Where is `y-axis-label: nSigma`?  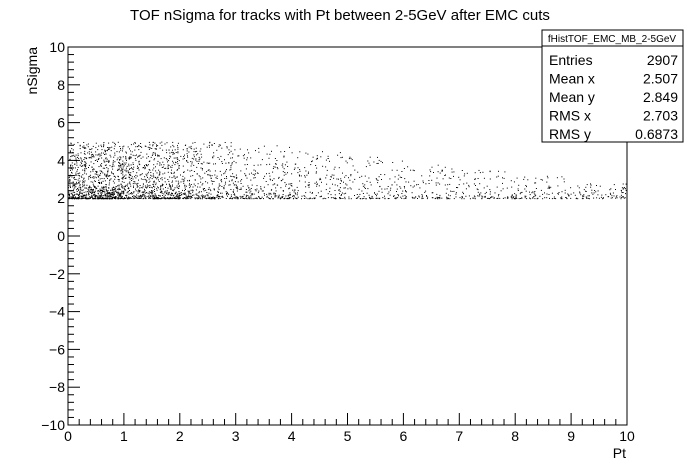
y-axis-label: nSigma is located at coordinates (32, 71).